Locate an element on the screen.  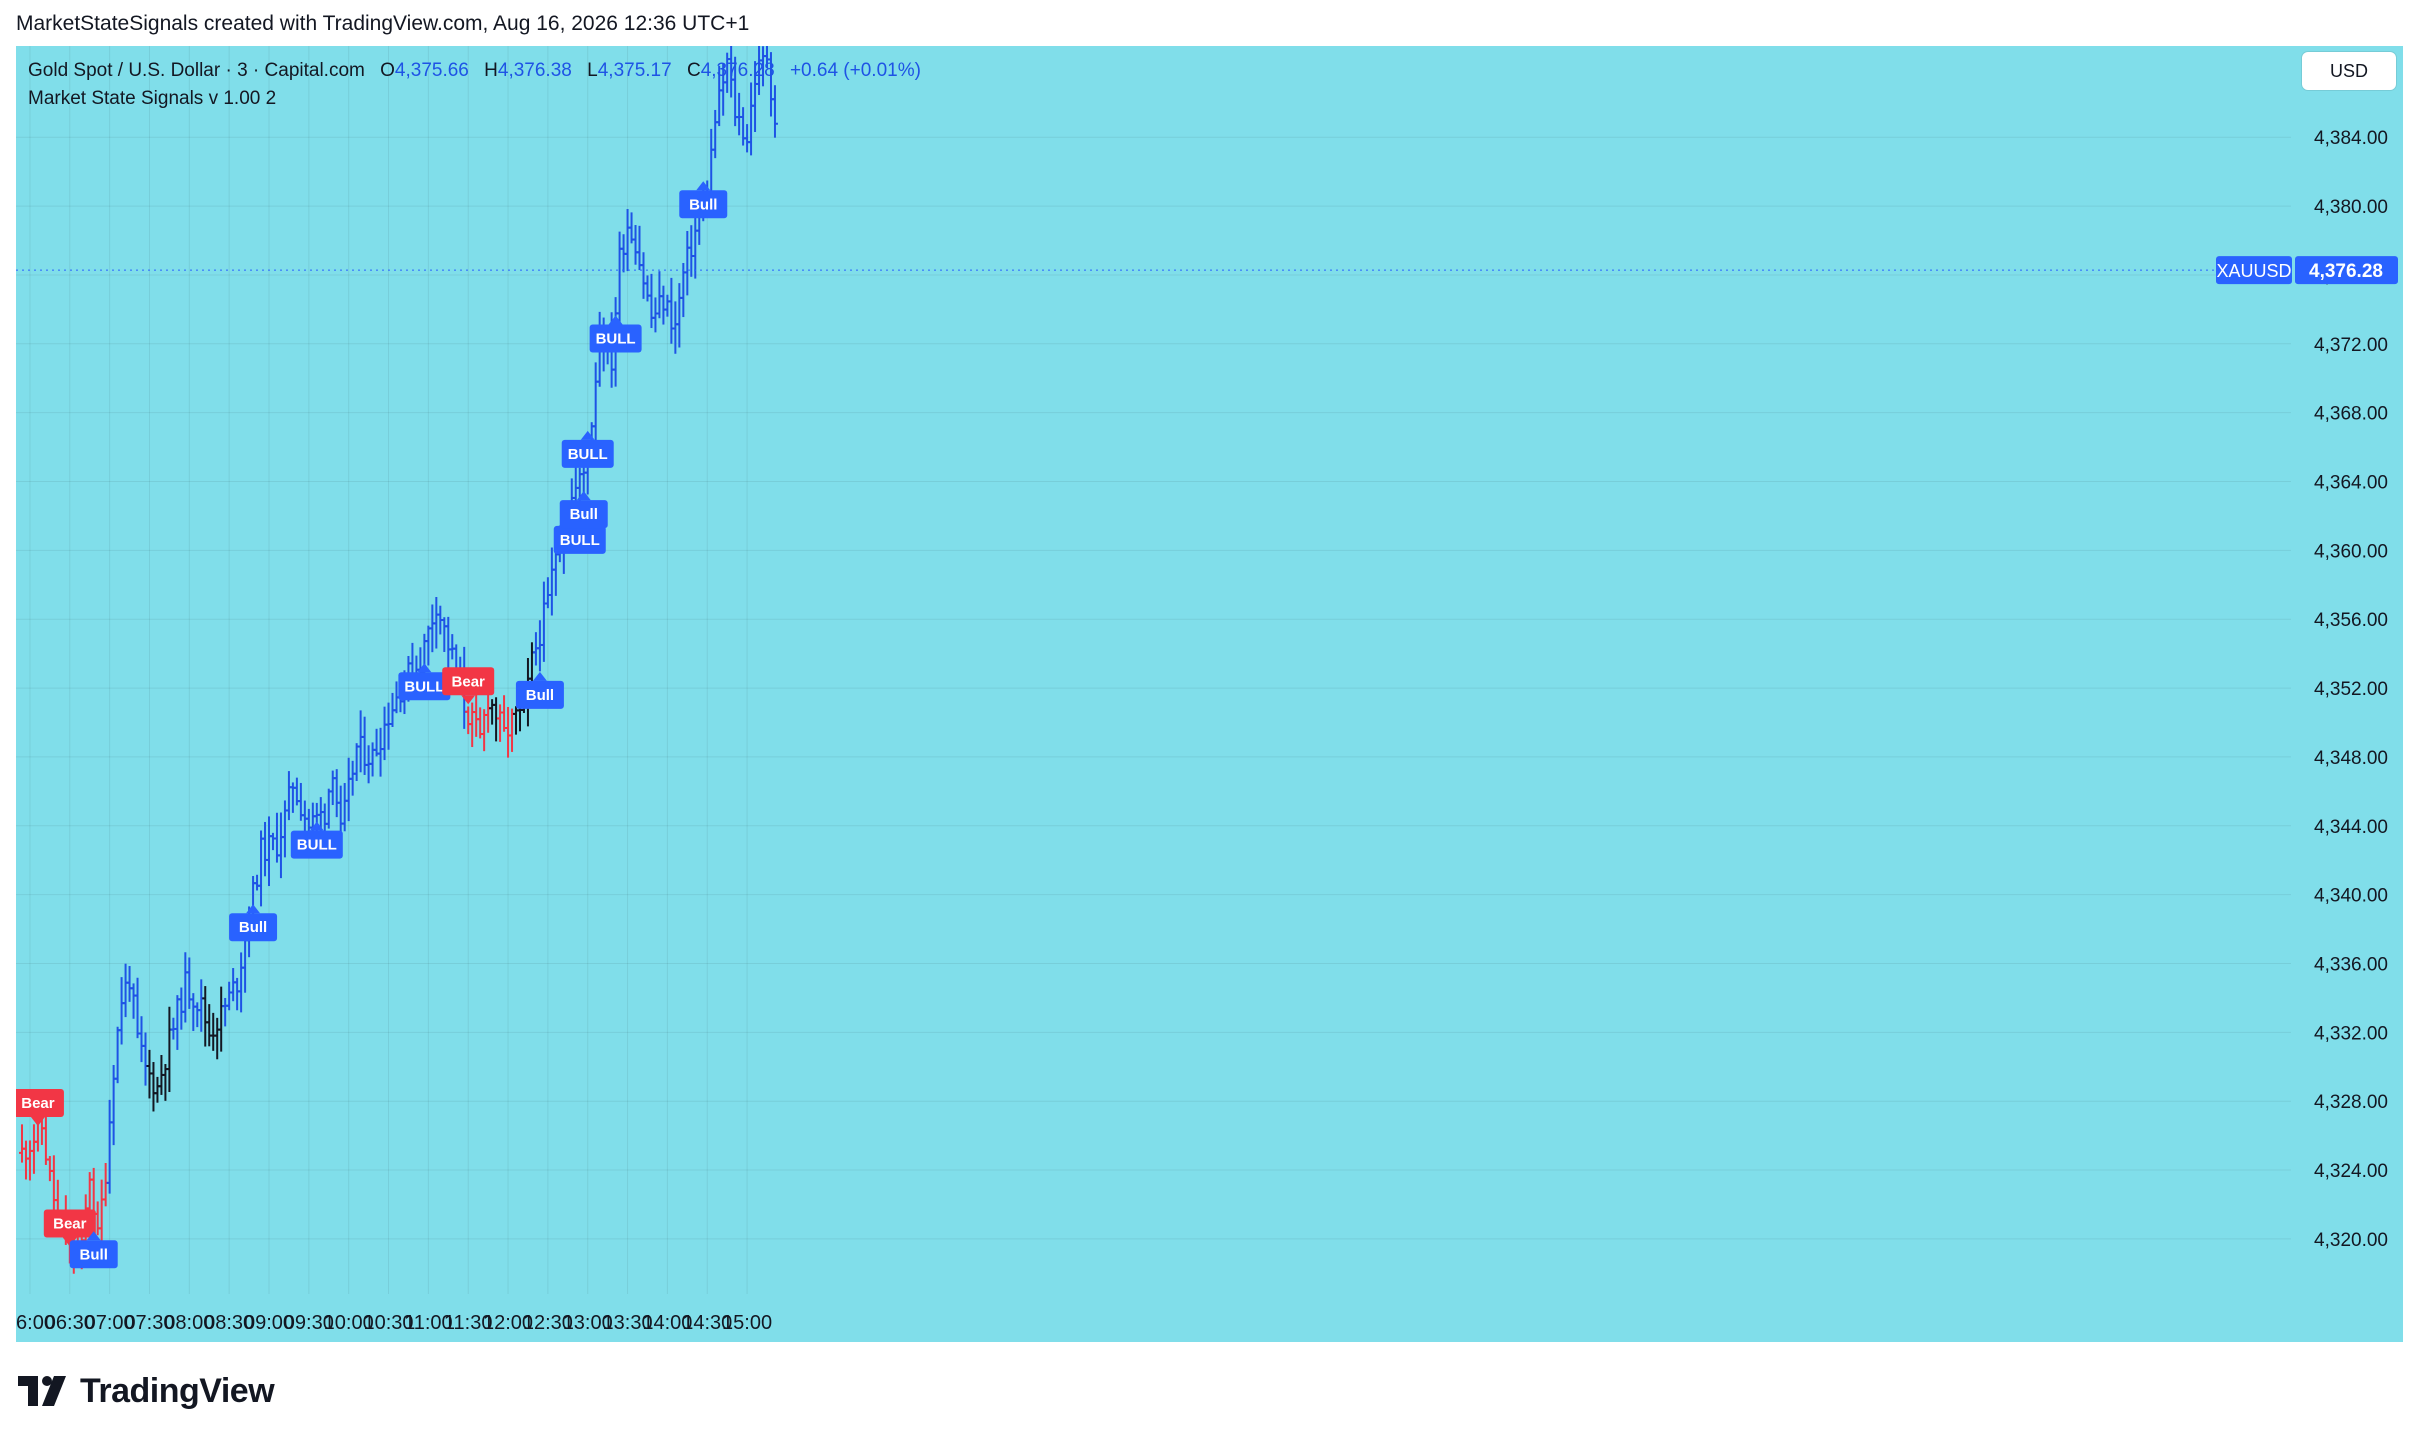
y-tick-label: 4,380.00 is located at coordinates (2351, 207).